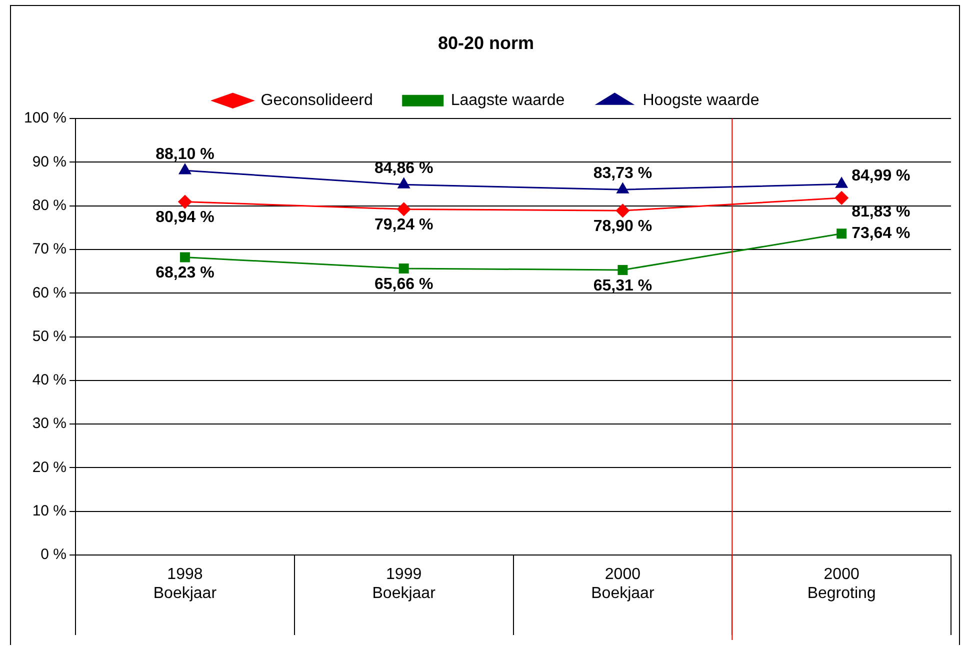 The width and height of the screenshot is (963, 646). Describe the element at coordinates (185, 154) in the screenshot. I see `data-label: 88,10 %` at that location.